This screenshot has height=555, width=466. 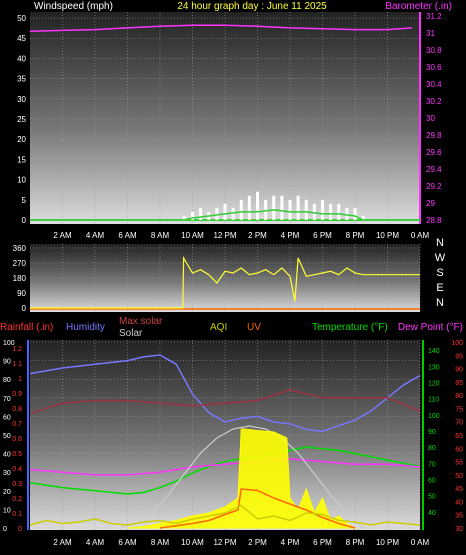 What do you see at coordinates (355, 542) in the screenshot?
I see `weather-xtick-label: 8 PM` at bounding box center [355, 542].